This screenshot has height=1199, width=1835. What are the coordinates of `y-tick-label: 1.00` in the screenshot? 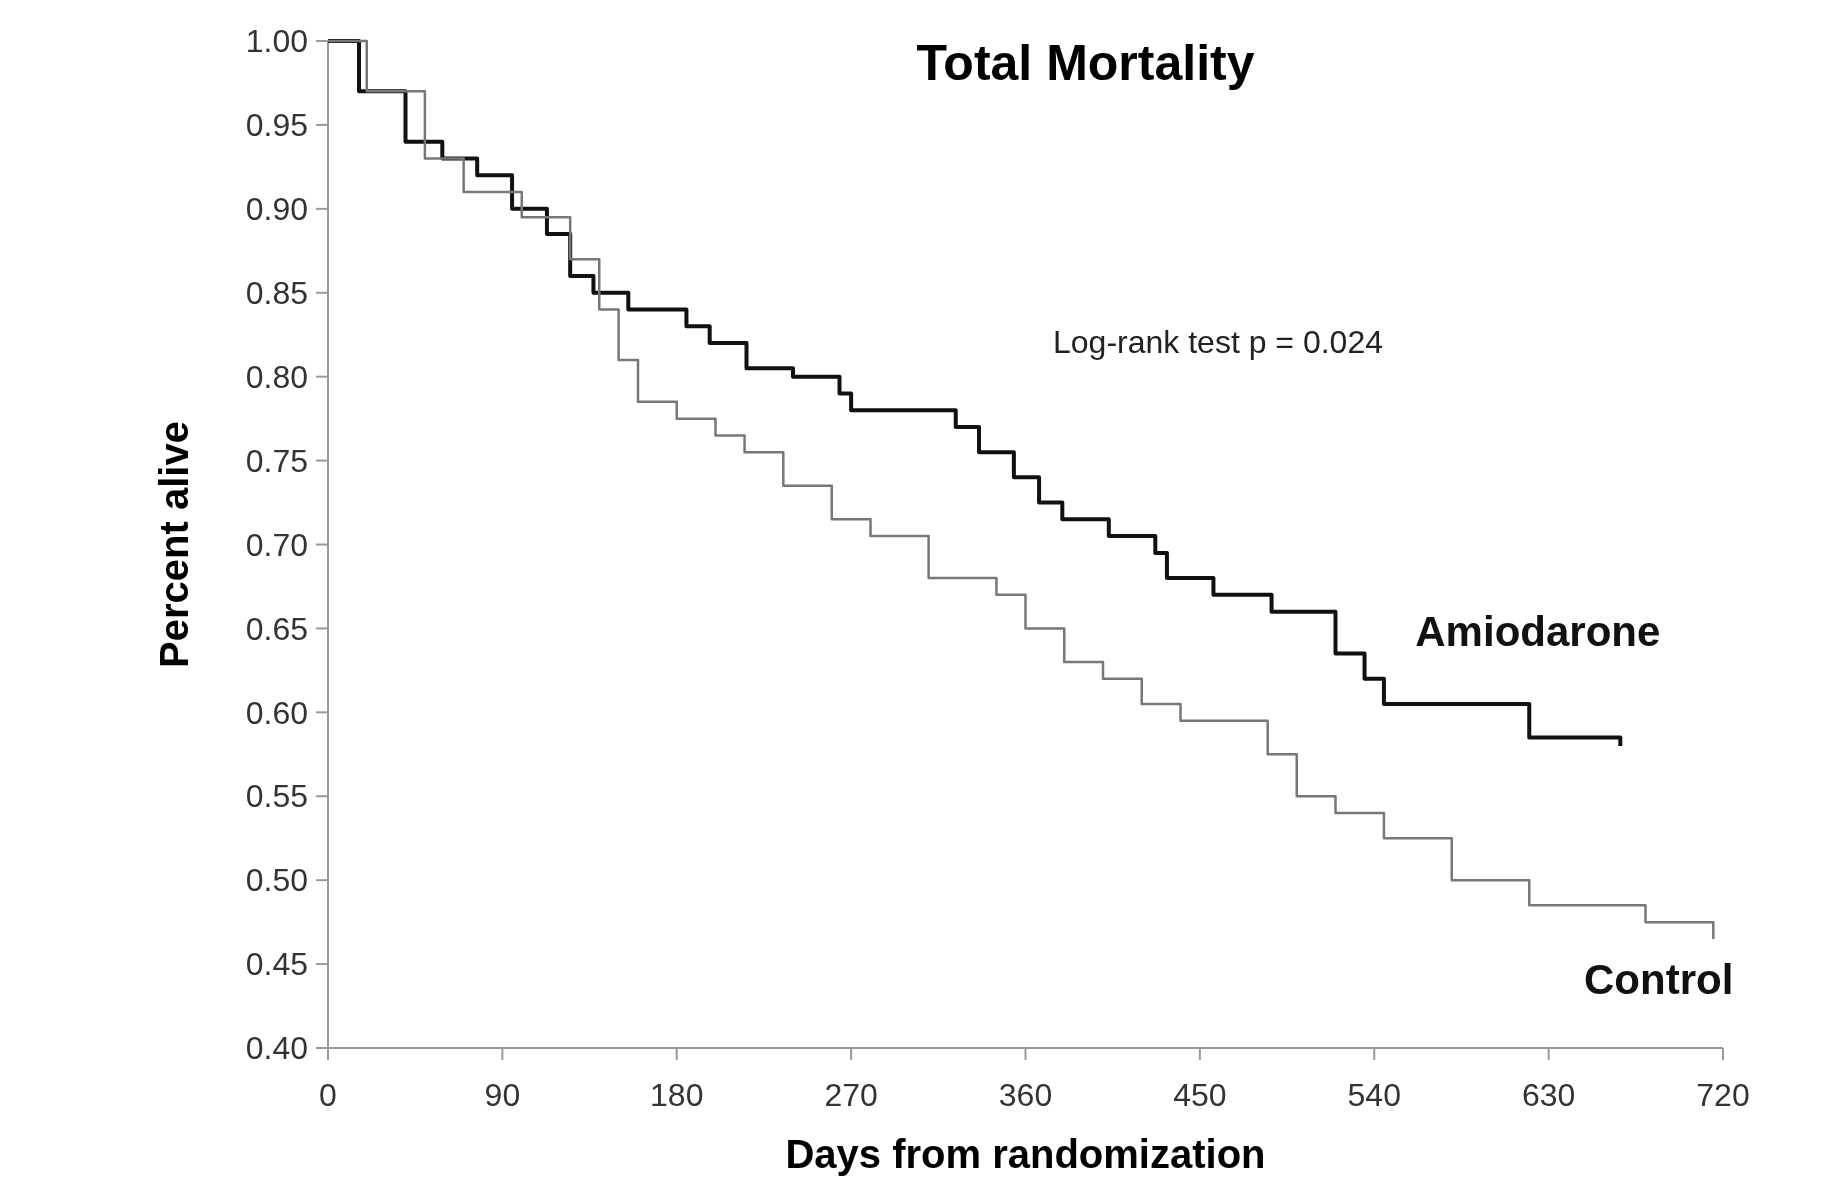 It's located at (276, 41).